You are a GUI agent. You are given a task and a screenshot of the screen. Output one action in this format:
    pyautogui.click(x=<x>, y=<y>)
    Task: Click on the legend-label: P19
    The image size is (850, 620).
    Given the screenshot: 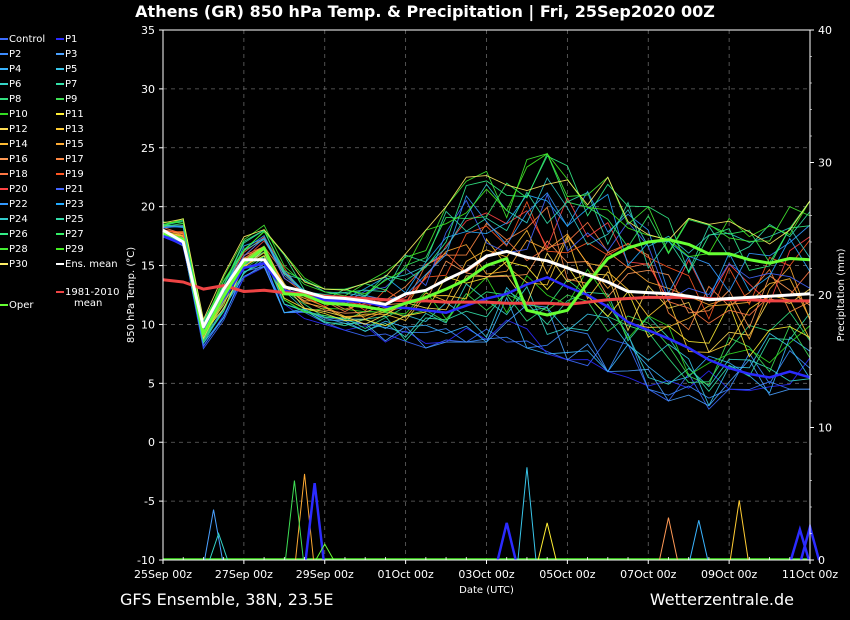 What is the action you would take?
    pyautogui.click(x=74, y=174)
    